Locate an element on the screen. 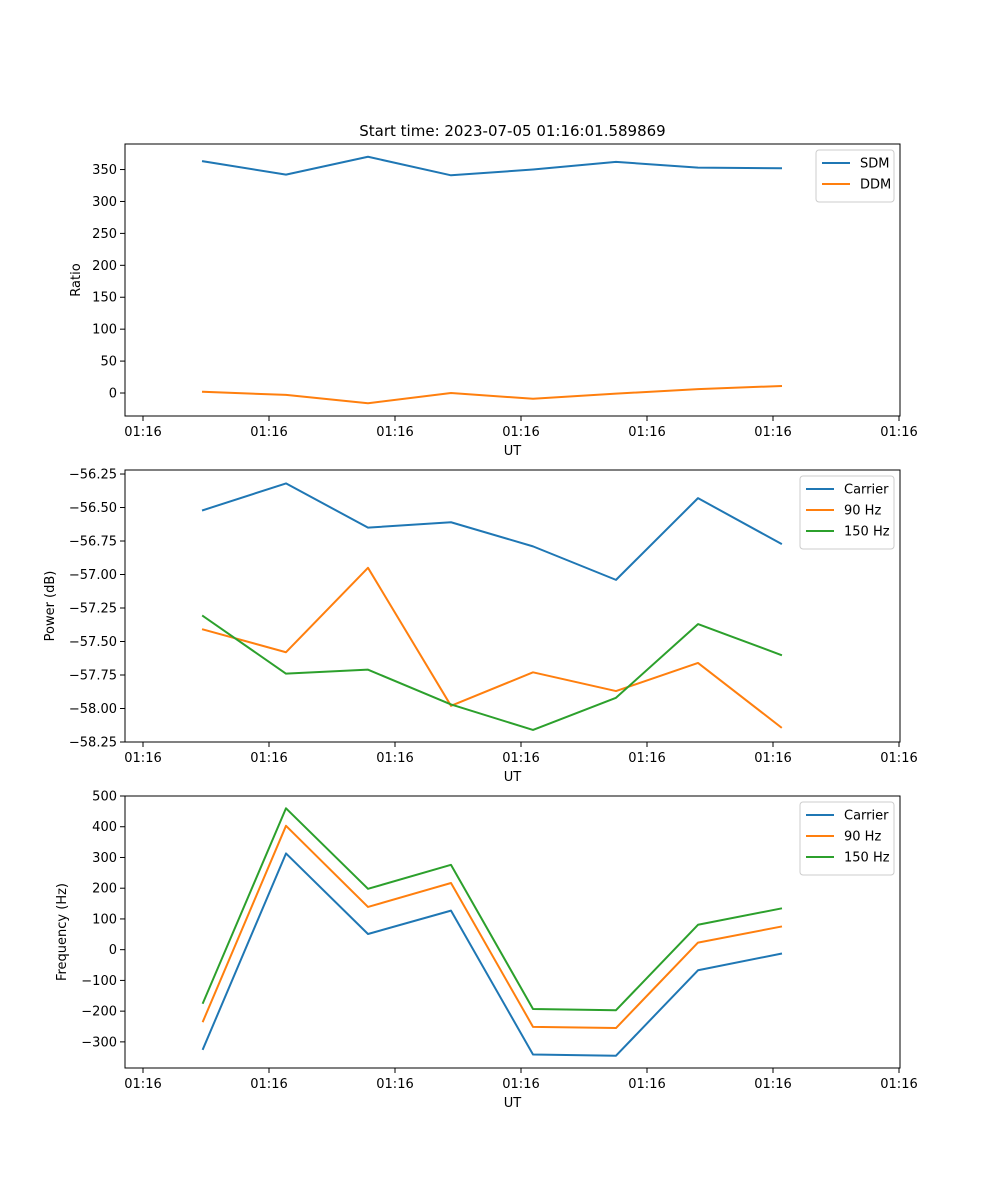 The image size is (1000, 1200). y-tick-label: −300 is located at coordinates (99, 1042).